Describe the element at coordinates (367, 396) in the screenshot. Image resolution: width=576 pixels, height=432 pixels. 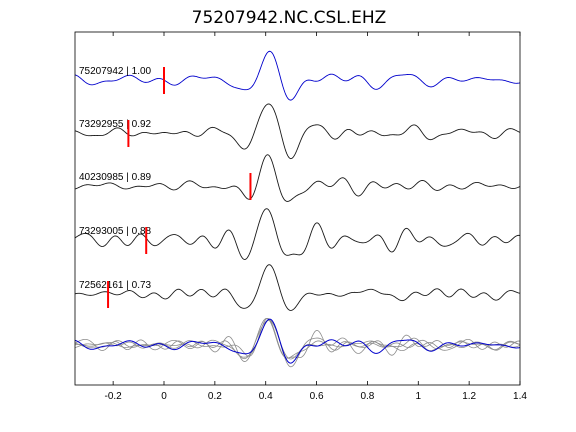
I see `x-tick-label: 0.8` at that location.